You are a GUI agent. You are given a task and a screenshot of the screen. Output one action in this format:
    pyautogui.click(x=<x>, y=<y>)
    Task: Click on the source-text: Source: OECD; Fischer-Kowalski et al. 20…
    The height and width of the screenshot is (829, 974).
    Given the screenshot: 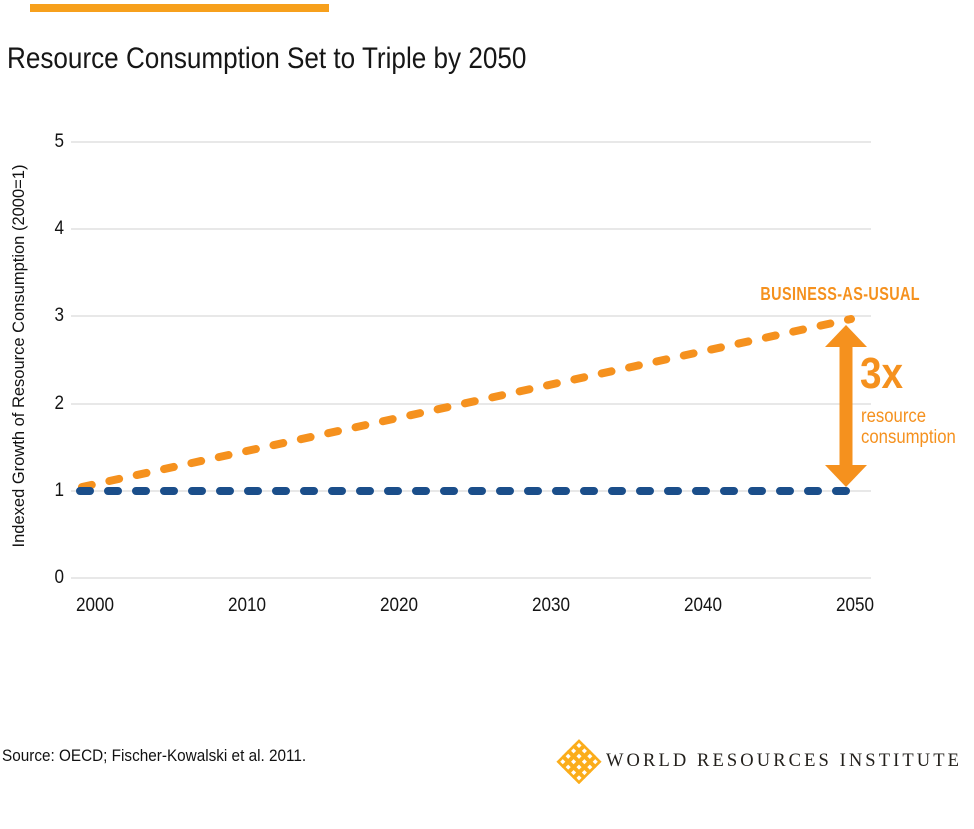 What is the action you would take?
    pyautogui.click(x=154, y=755)
    